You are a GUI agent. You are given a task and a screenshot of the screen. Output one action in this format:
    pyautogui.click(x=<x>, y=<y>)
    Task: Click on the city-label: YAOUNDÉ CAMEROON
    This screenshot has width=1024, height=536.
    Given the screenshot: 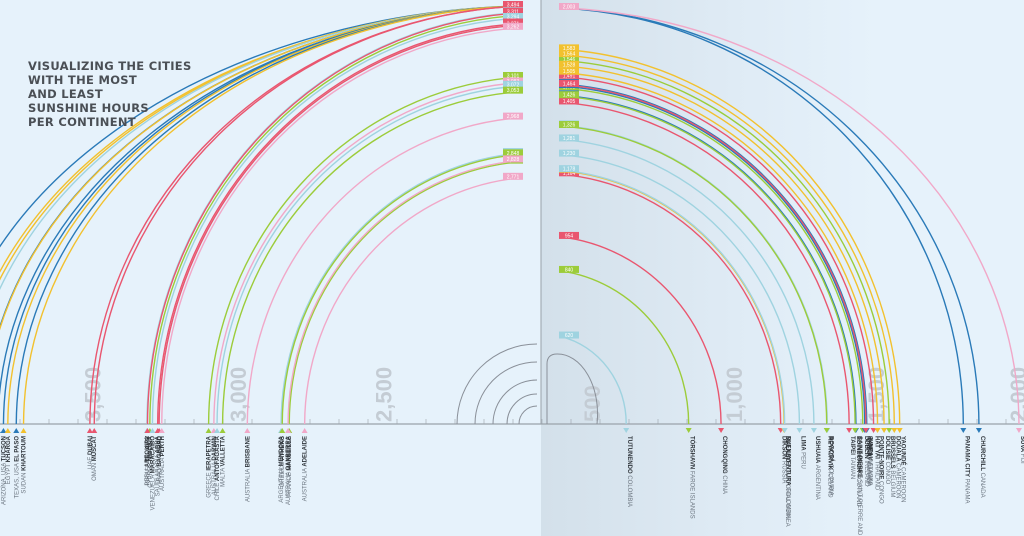 What is the action you would take?
    pyautogui.click(x=904, y=469)
    